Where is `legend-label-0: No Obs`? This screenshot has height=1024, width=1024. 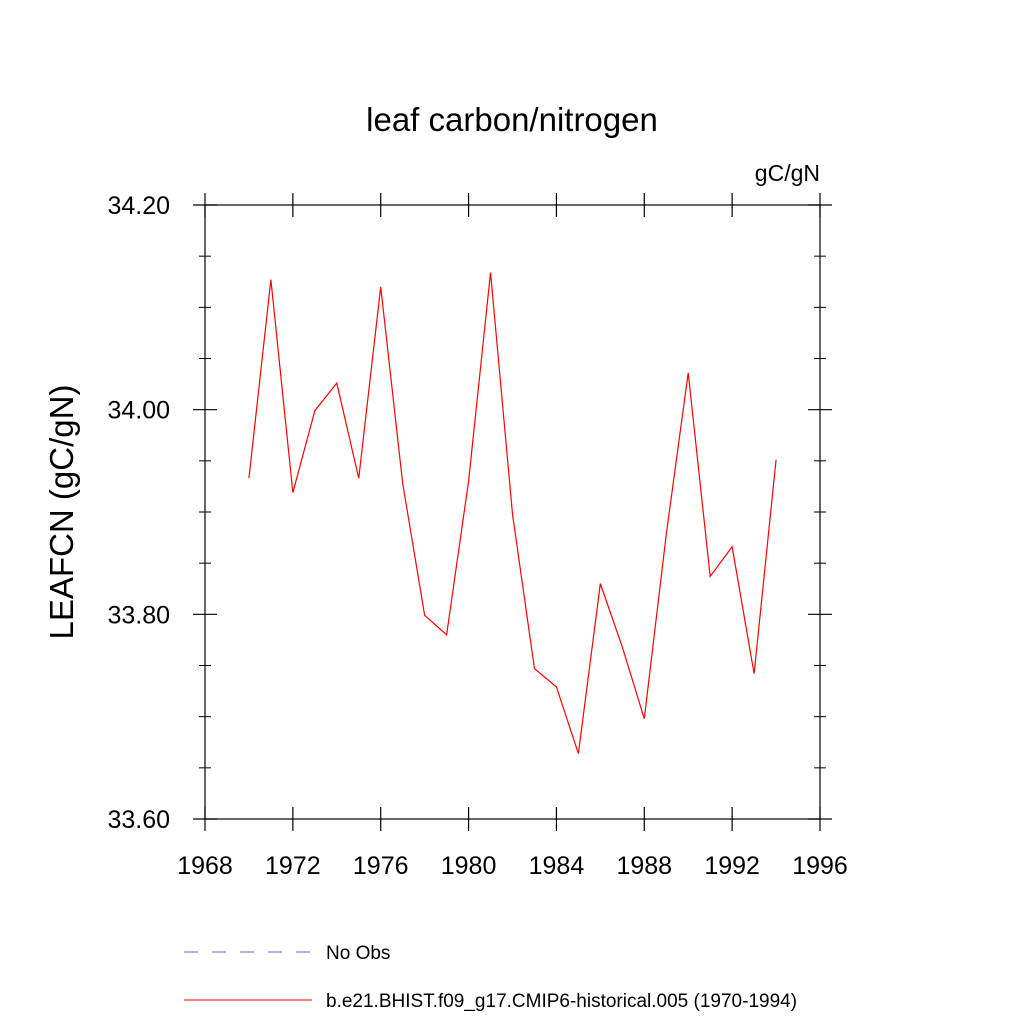 legend-label-0: No Obs is located at coordinates (358, 953).